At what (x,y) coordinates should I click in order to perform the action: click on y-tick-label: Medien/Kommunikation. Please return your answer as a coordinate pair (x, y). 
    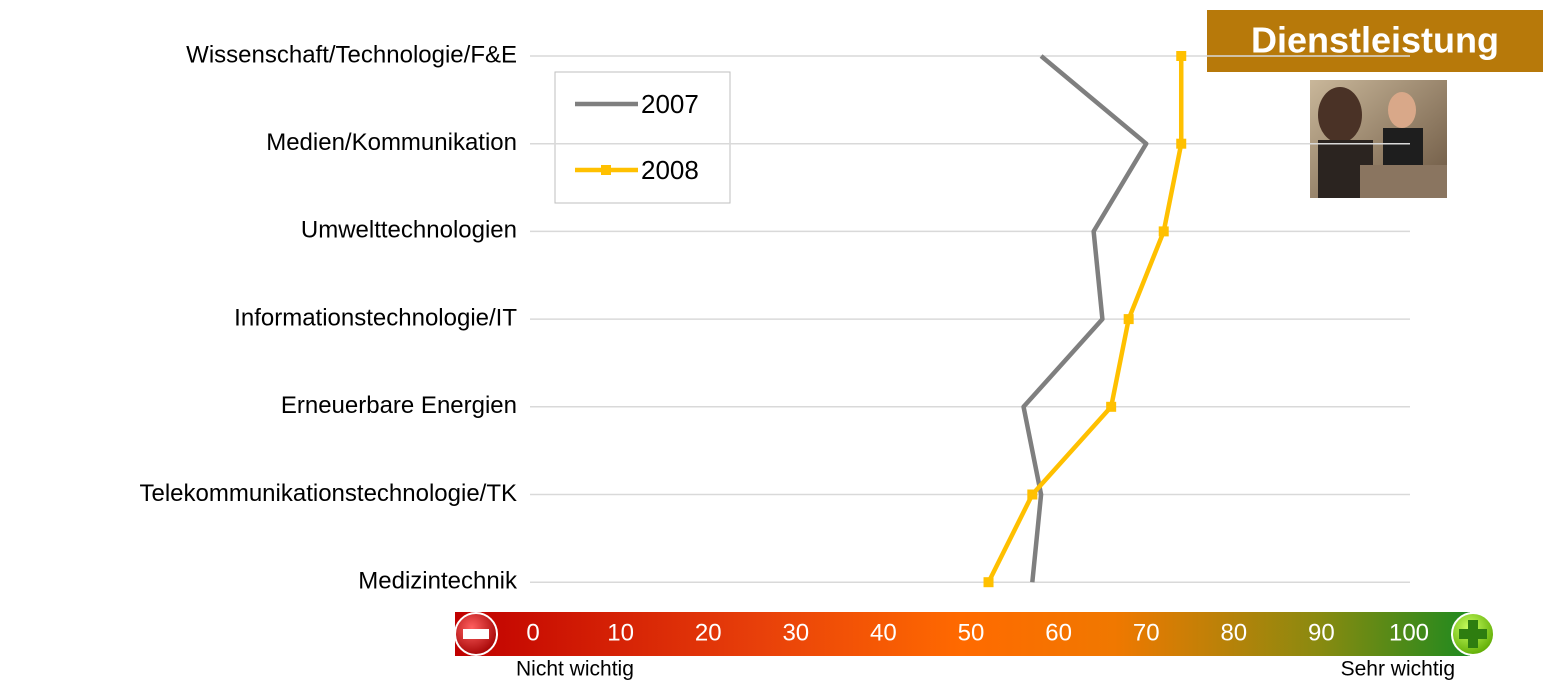
    Looking at the image, I should click on (391, 142).